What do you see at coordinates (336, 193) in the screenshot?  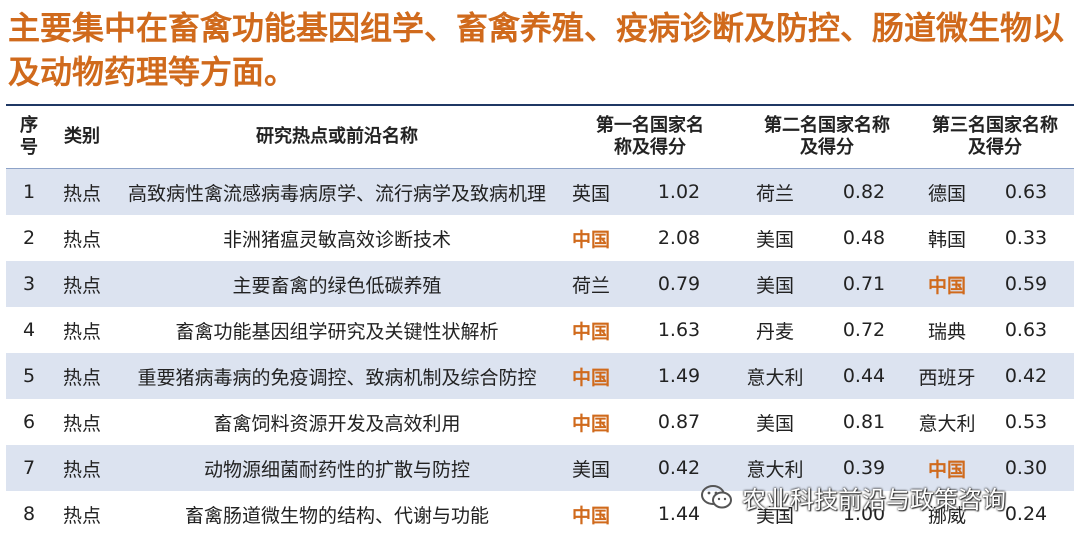 I see `row-topic: 高致病性禽流感病毒病原学、流行病学及致病机理` at bounding box center [336, 193].